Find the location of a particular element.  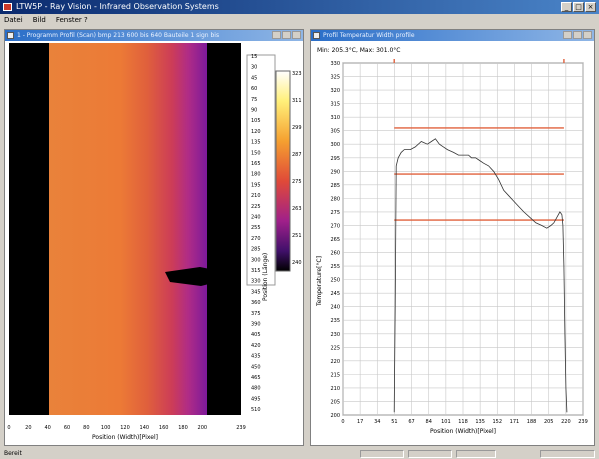

y-tick-label: 245 is located at coordinates (335, 294).